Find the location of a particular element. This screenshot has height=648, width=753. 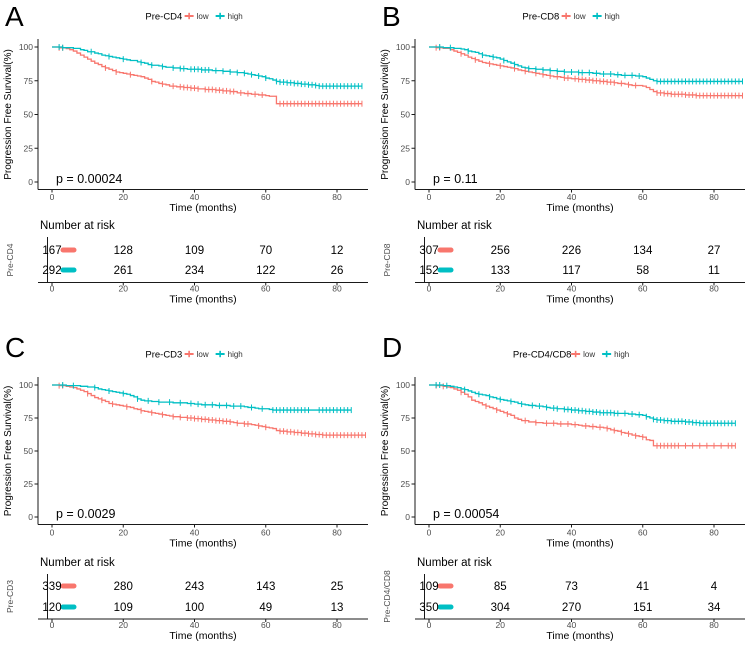

risk-x-axis-title: Time (months) is located at coordinates (202, 300).